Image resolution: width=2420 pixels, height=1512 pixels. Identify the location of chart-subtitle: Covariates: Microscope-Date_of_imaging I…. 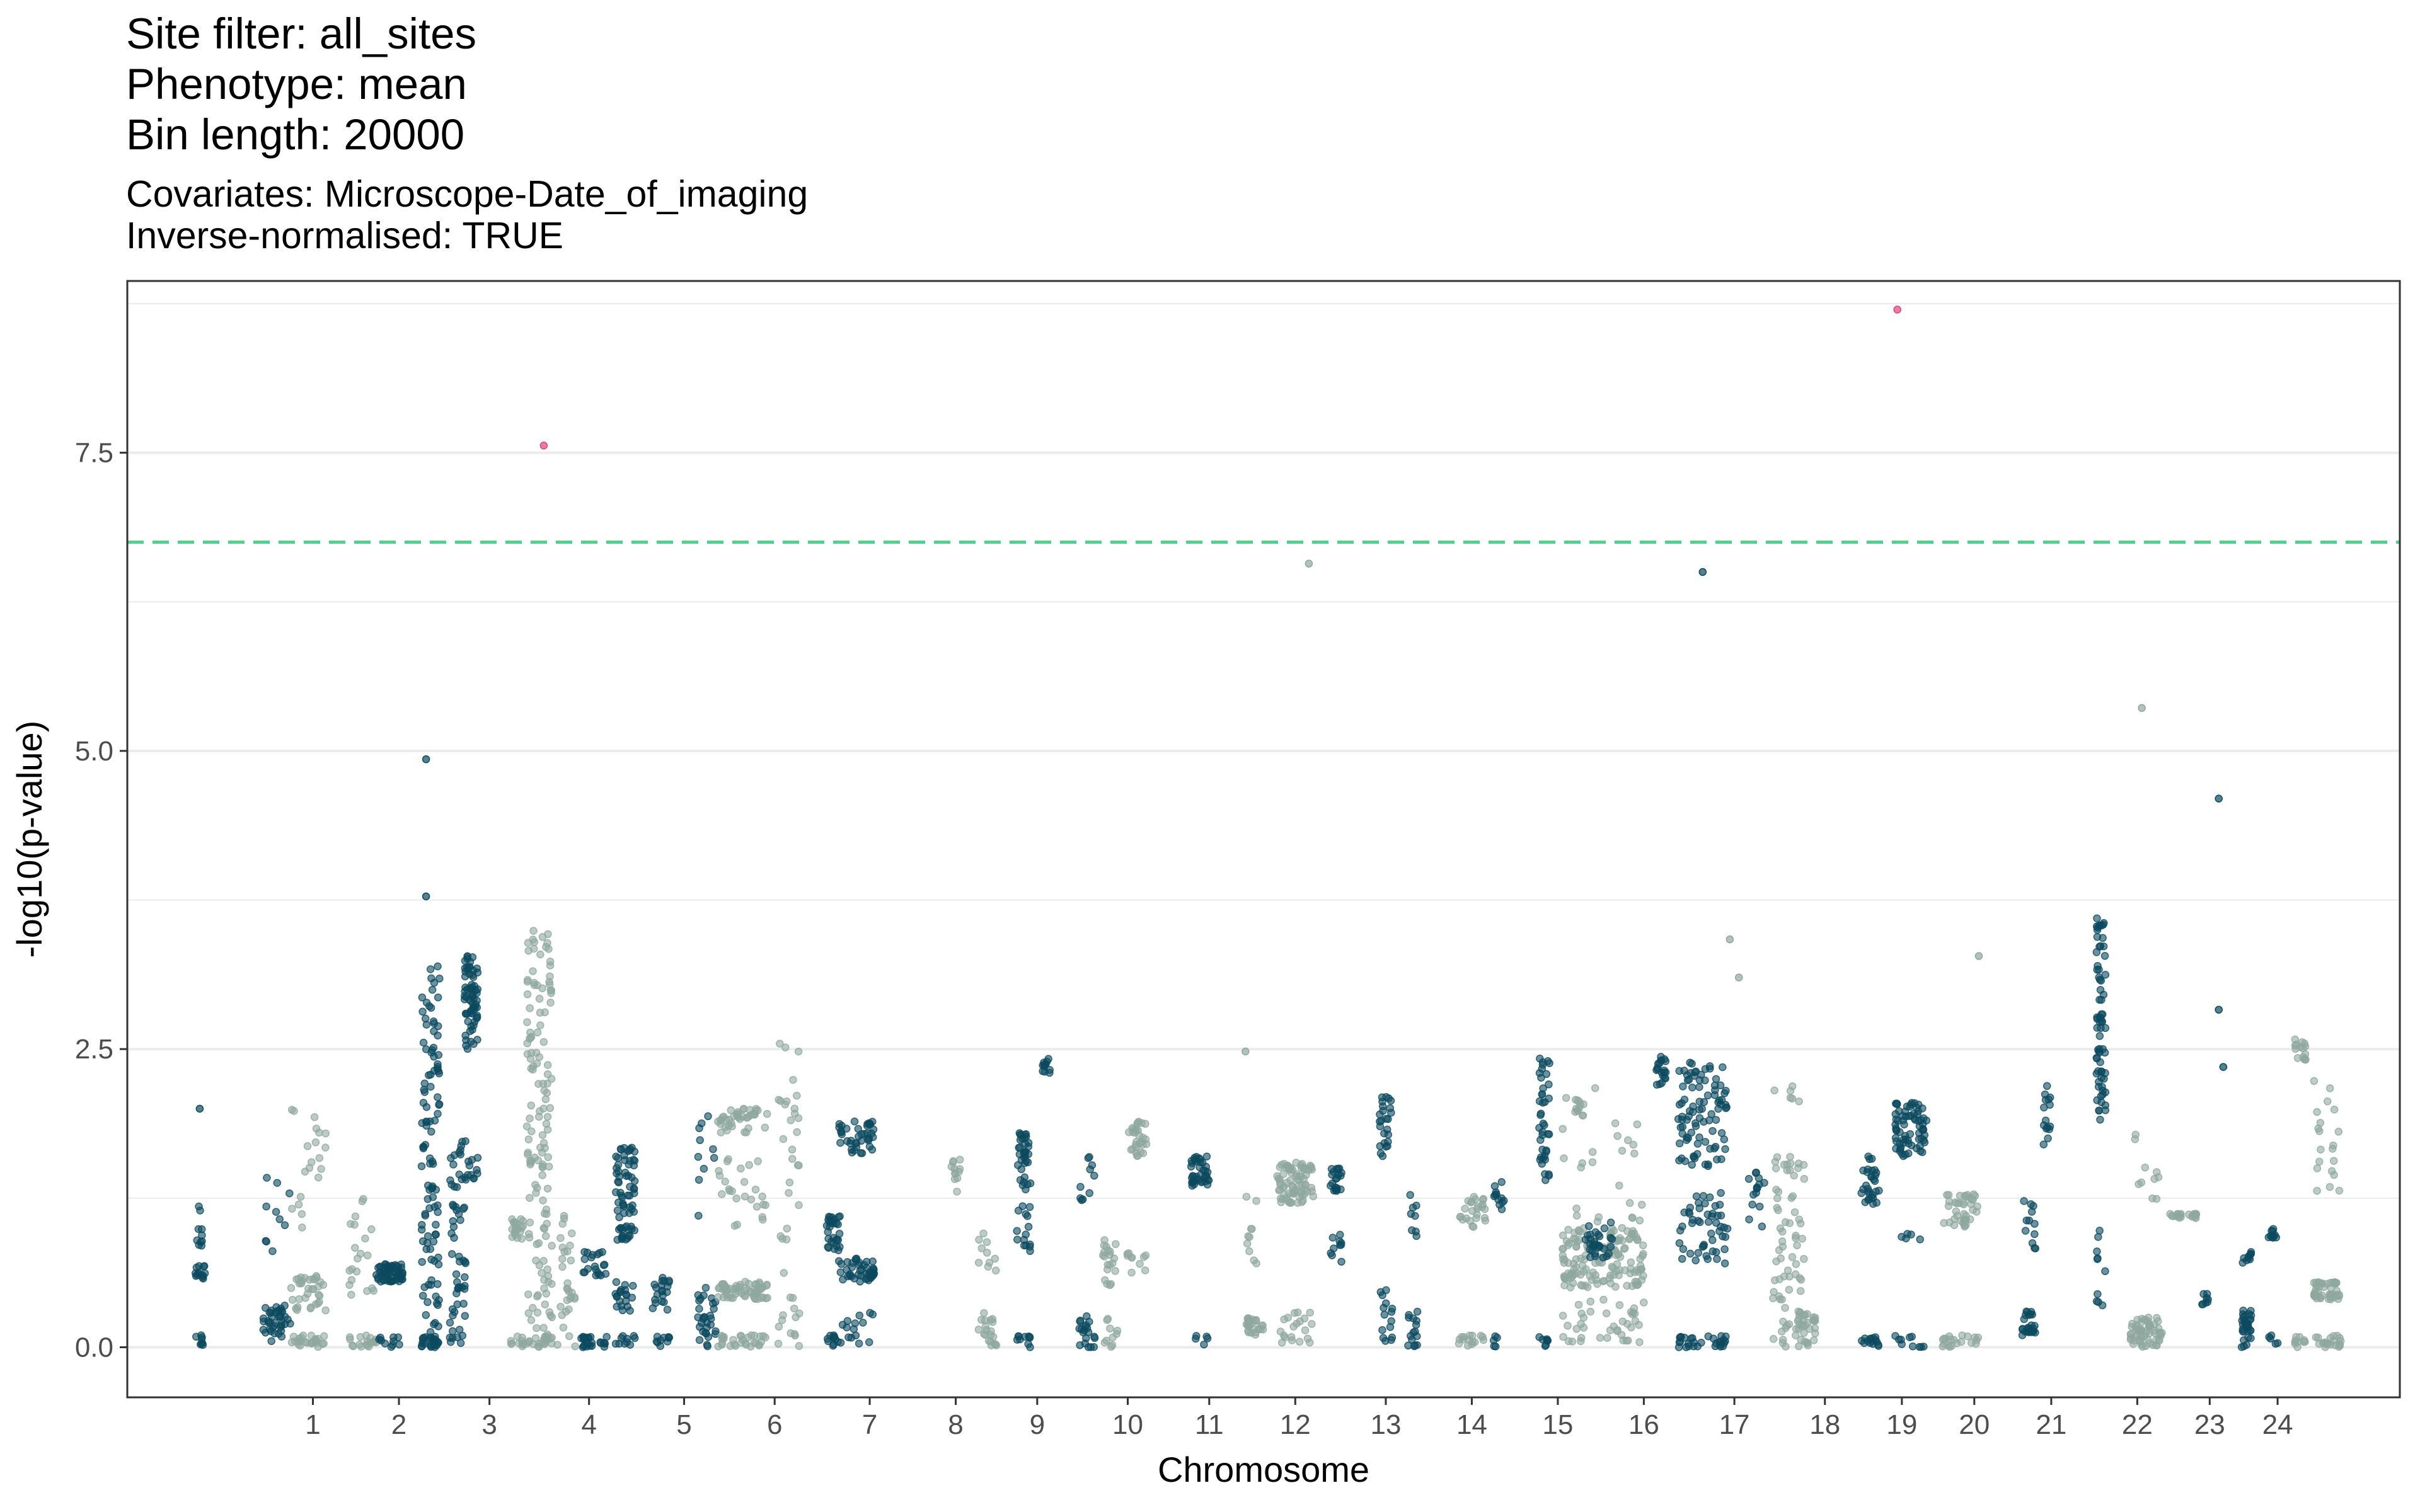
(467, 214).